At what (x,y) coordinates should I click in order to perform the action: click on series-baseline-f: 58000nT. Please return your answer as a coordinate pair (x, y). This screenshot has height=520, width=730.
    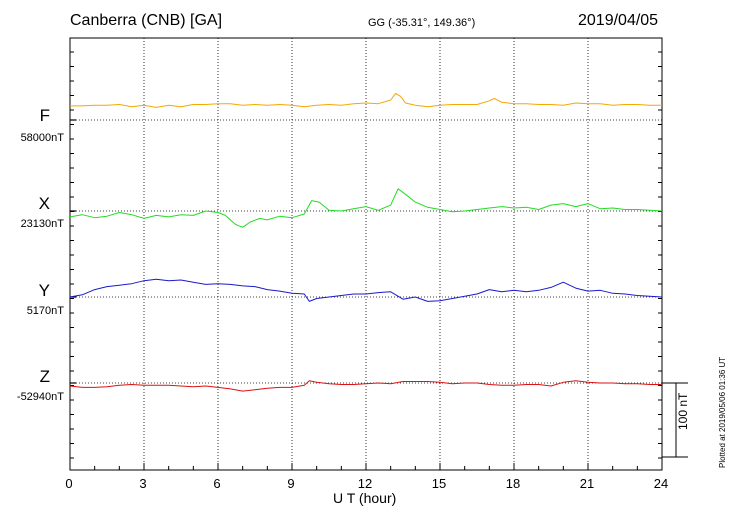
    Looking at the image, I should click on (42, 138).